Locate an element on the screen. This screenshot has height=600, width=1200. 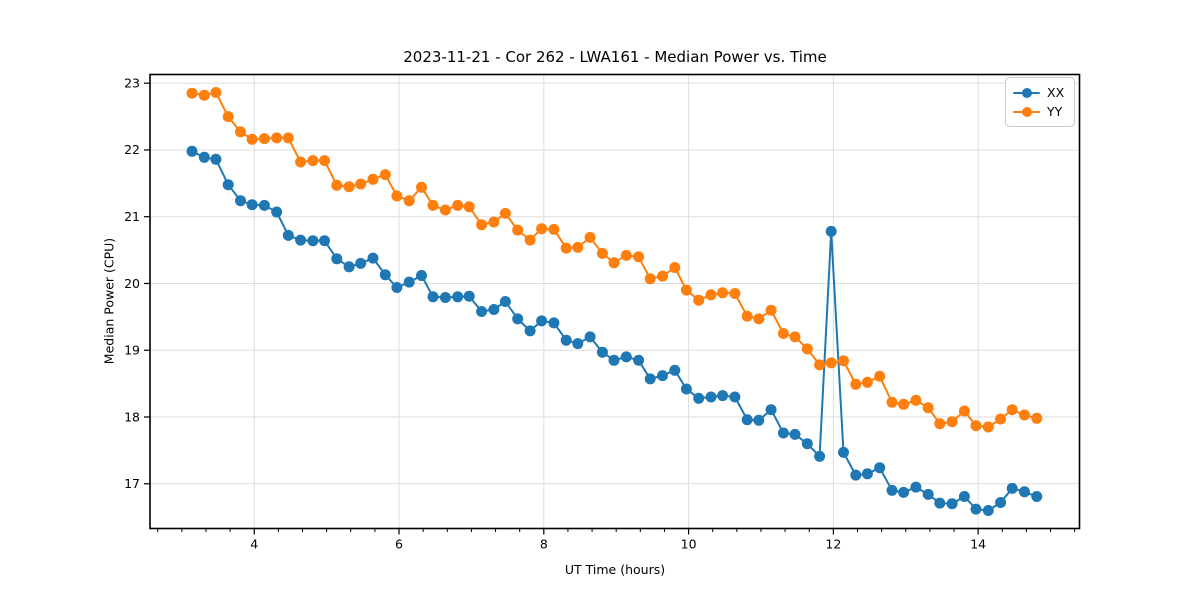
x-axis-label: UT Time (hours) is located at coordinates (615, 569).